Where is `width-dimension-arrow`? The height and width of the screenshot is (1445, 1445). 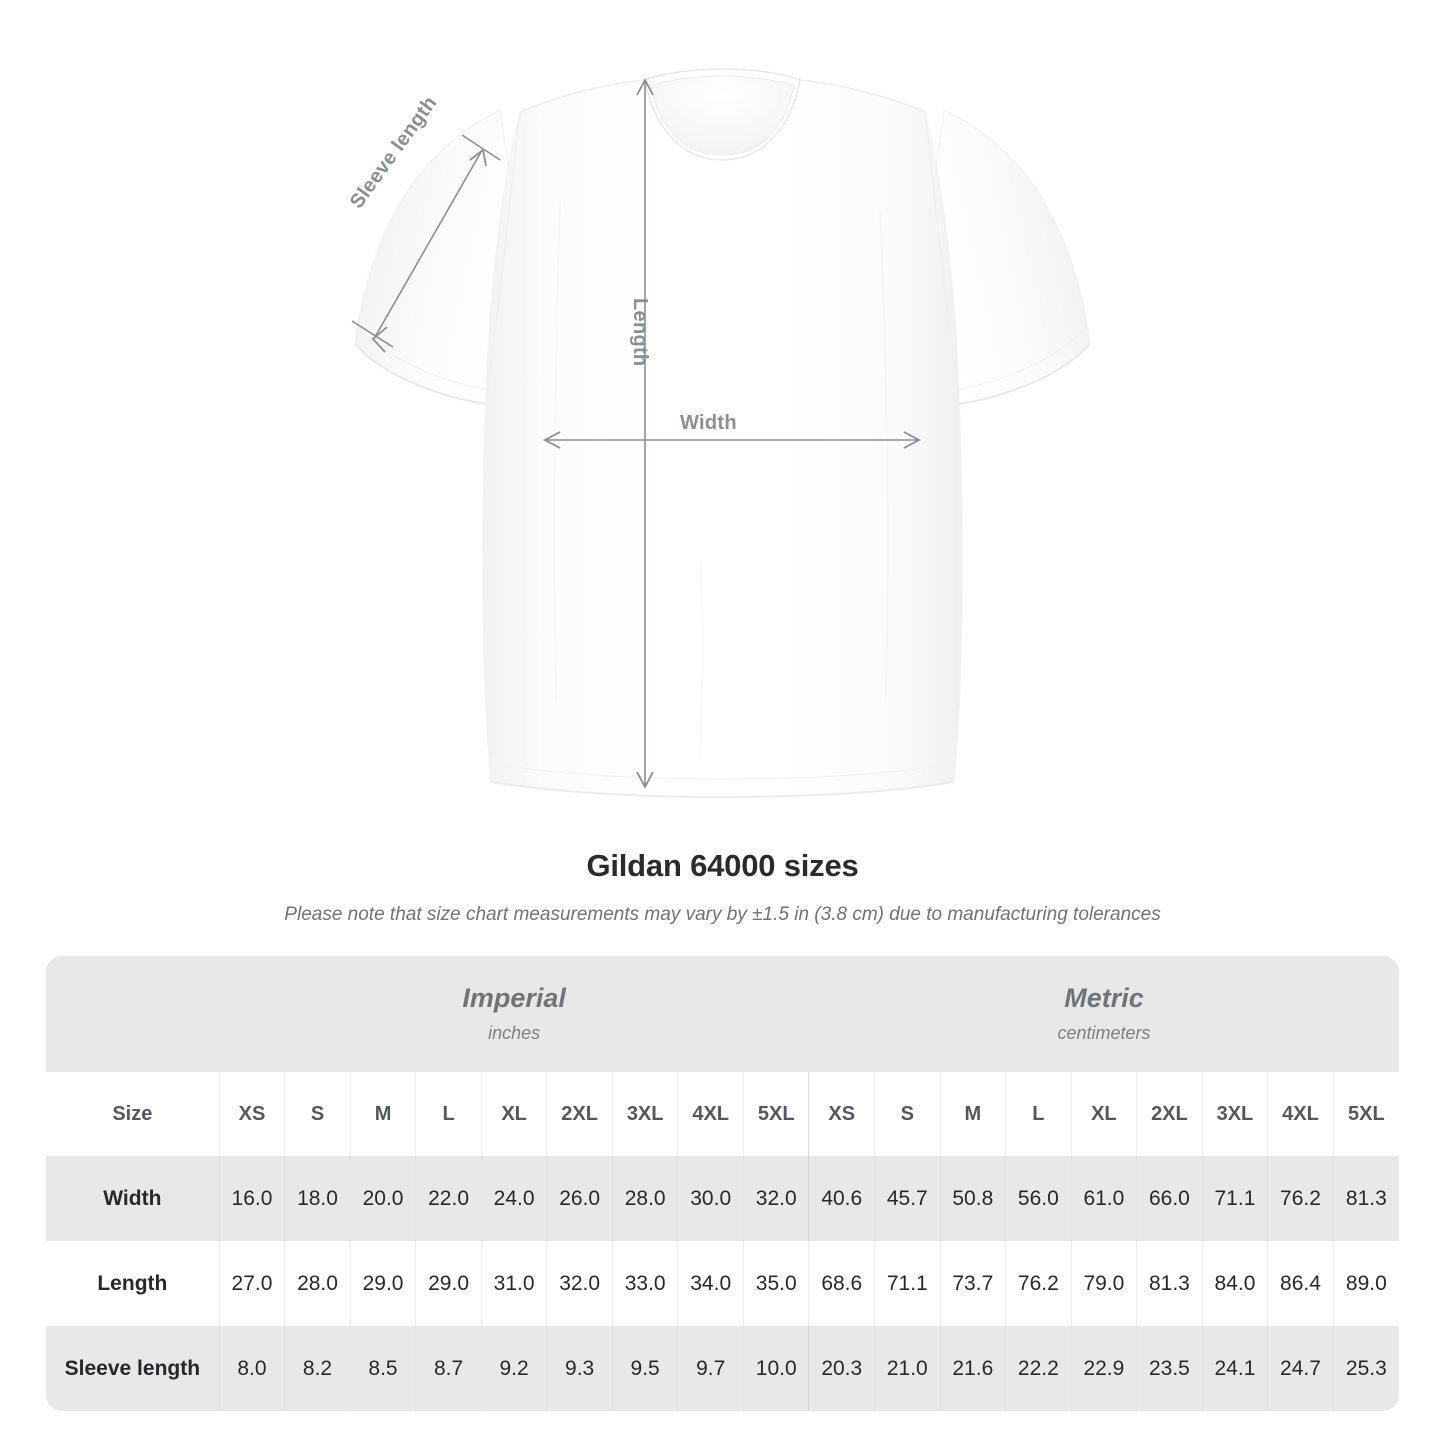 width-dimension-arrow is located at coordinates (732, 440).